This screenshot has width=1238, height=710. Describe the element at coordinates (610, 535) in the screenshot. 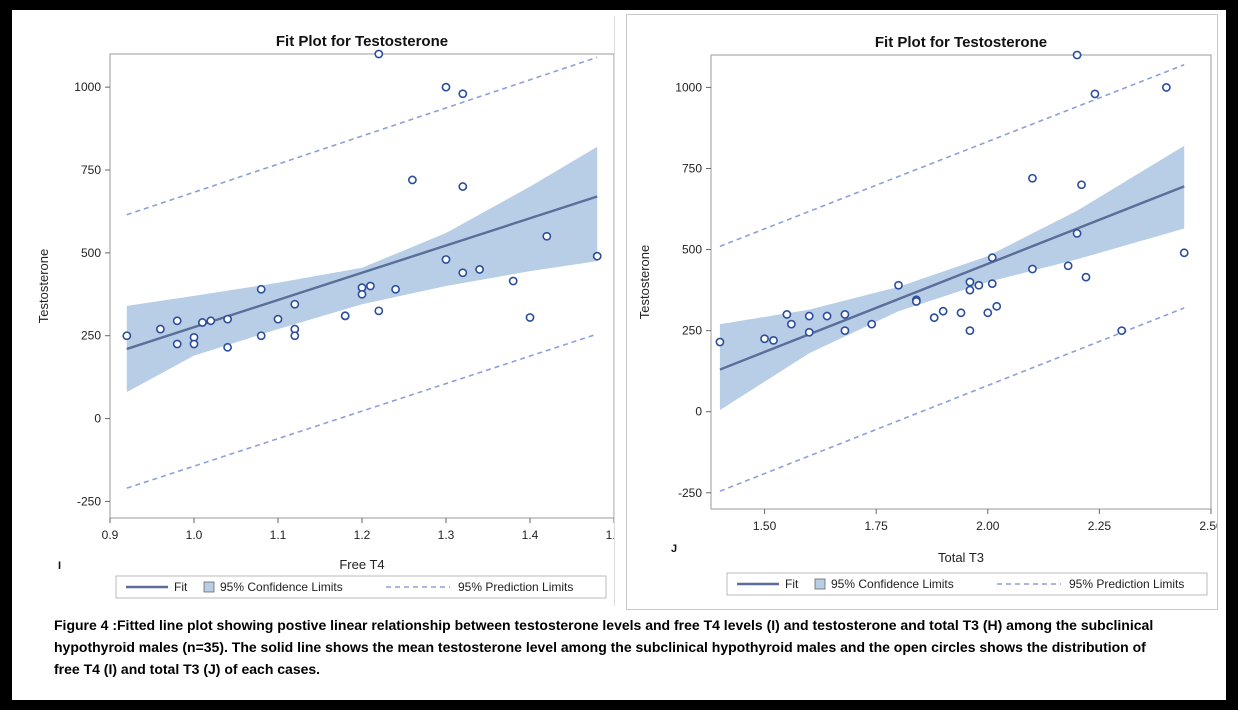

I see `x-tick-label: 1.5` at that location.